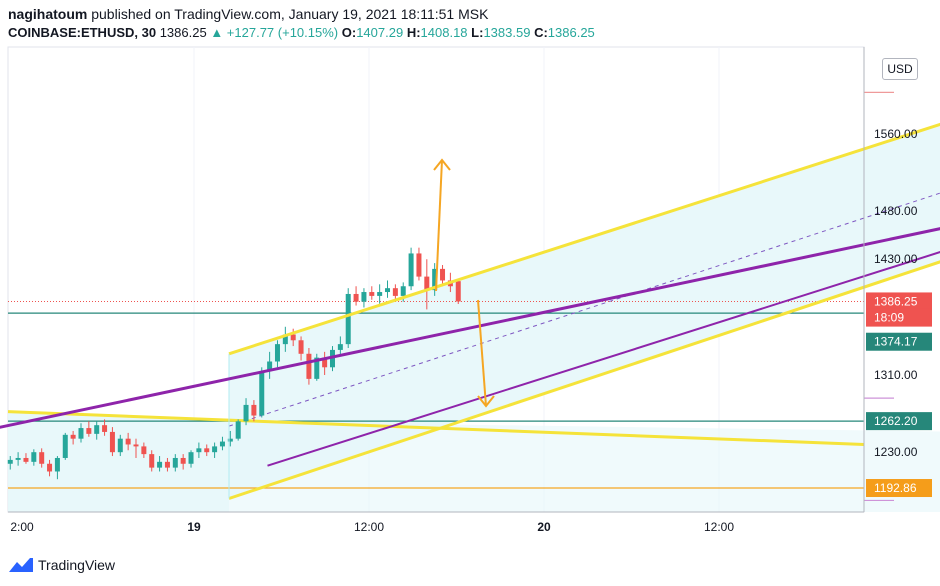  What do you see at coordinates (889, 318) in the screenshot?
I see `price-label: 18:09` at bounding box center [889, 318].